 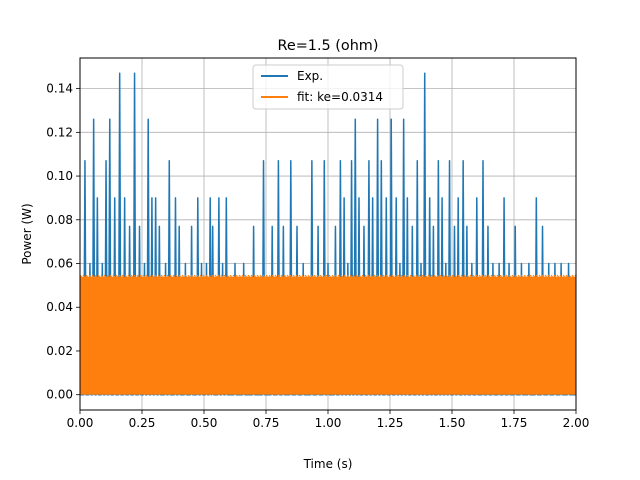 I want to click on chart-title: Re=1.5 (ohm), so click(x=328, y=46).